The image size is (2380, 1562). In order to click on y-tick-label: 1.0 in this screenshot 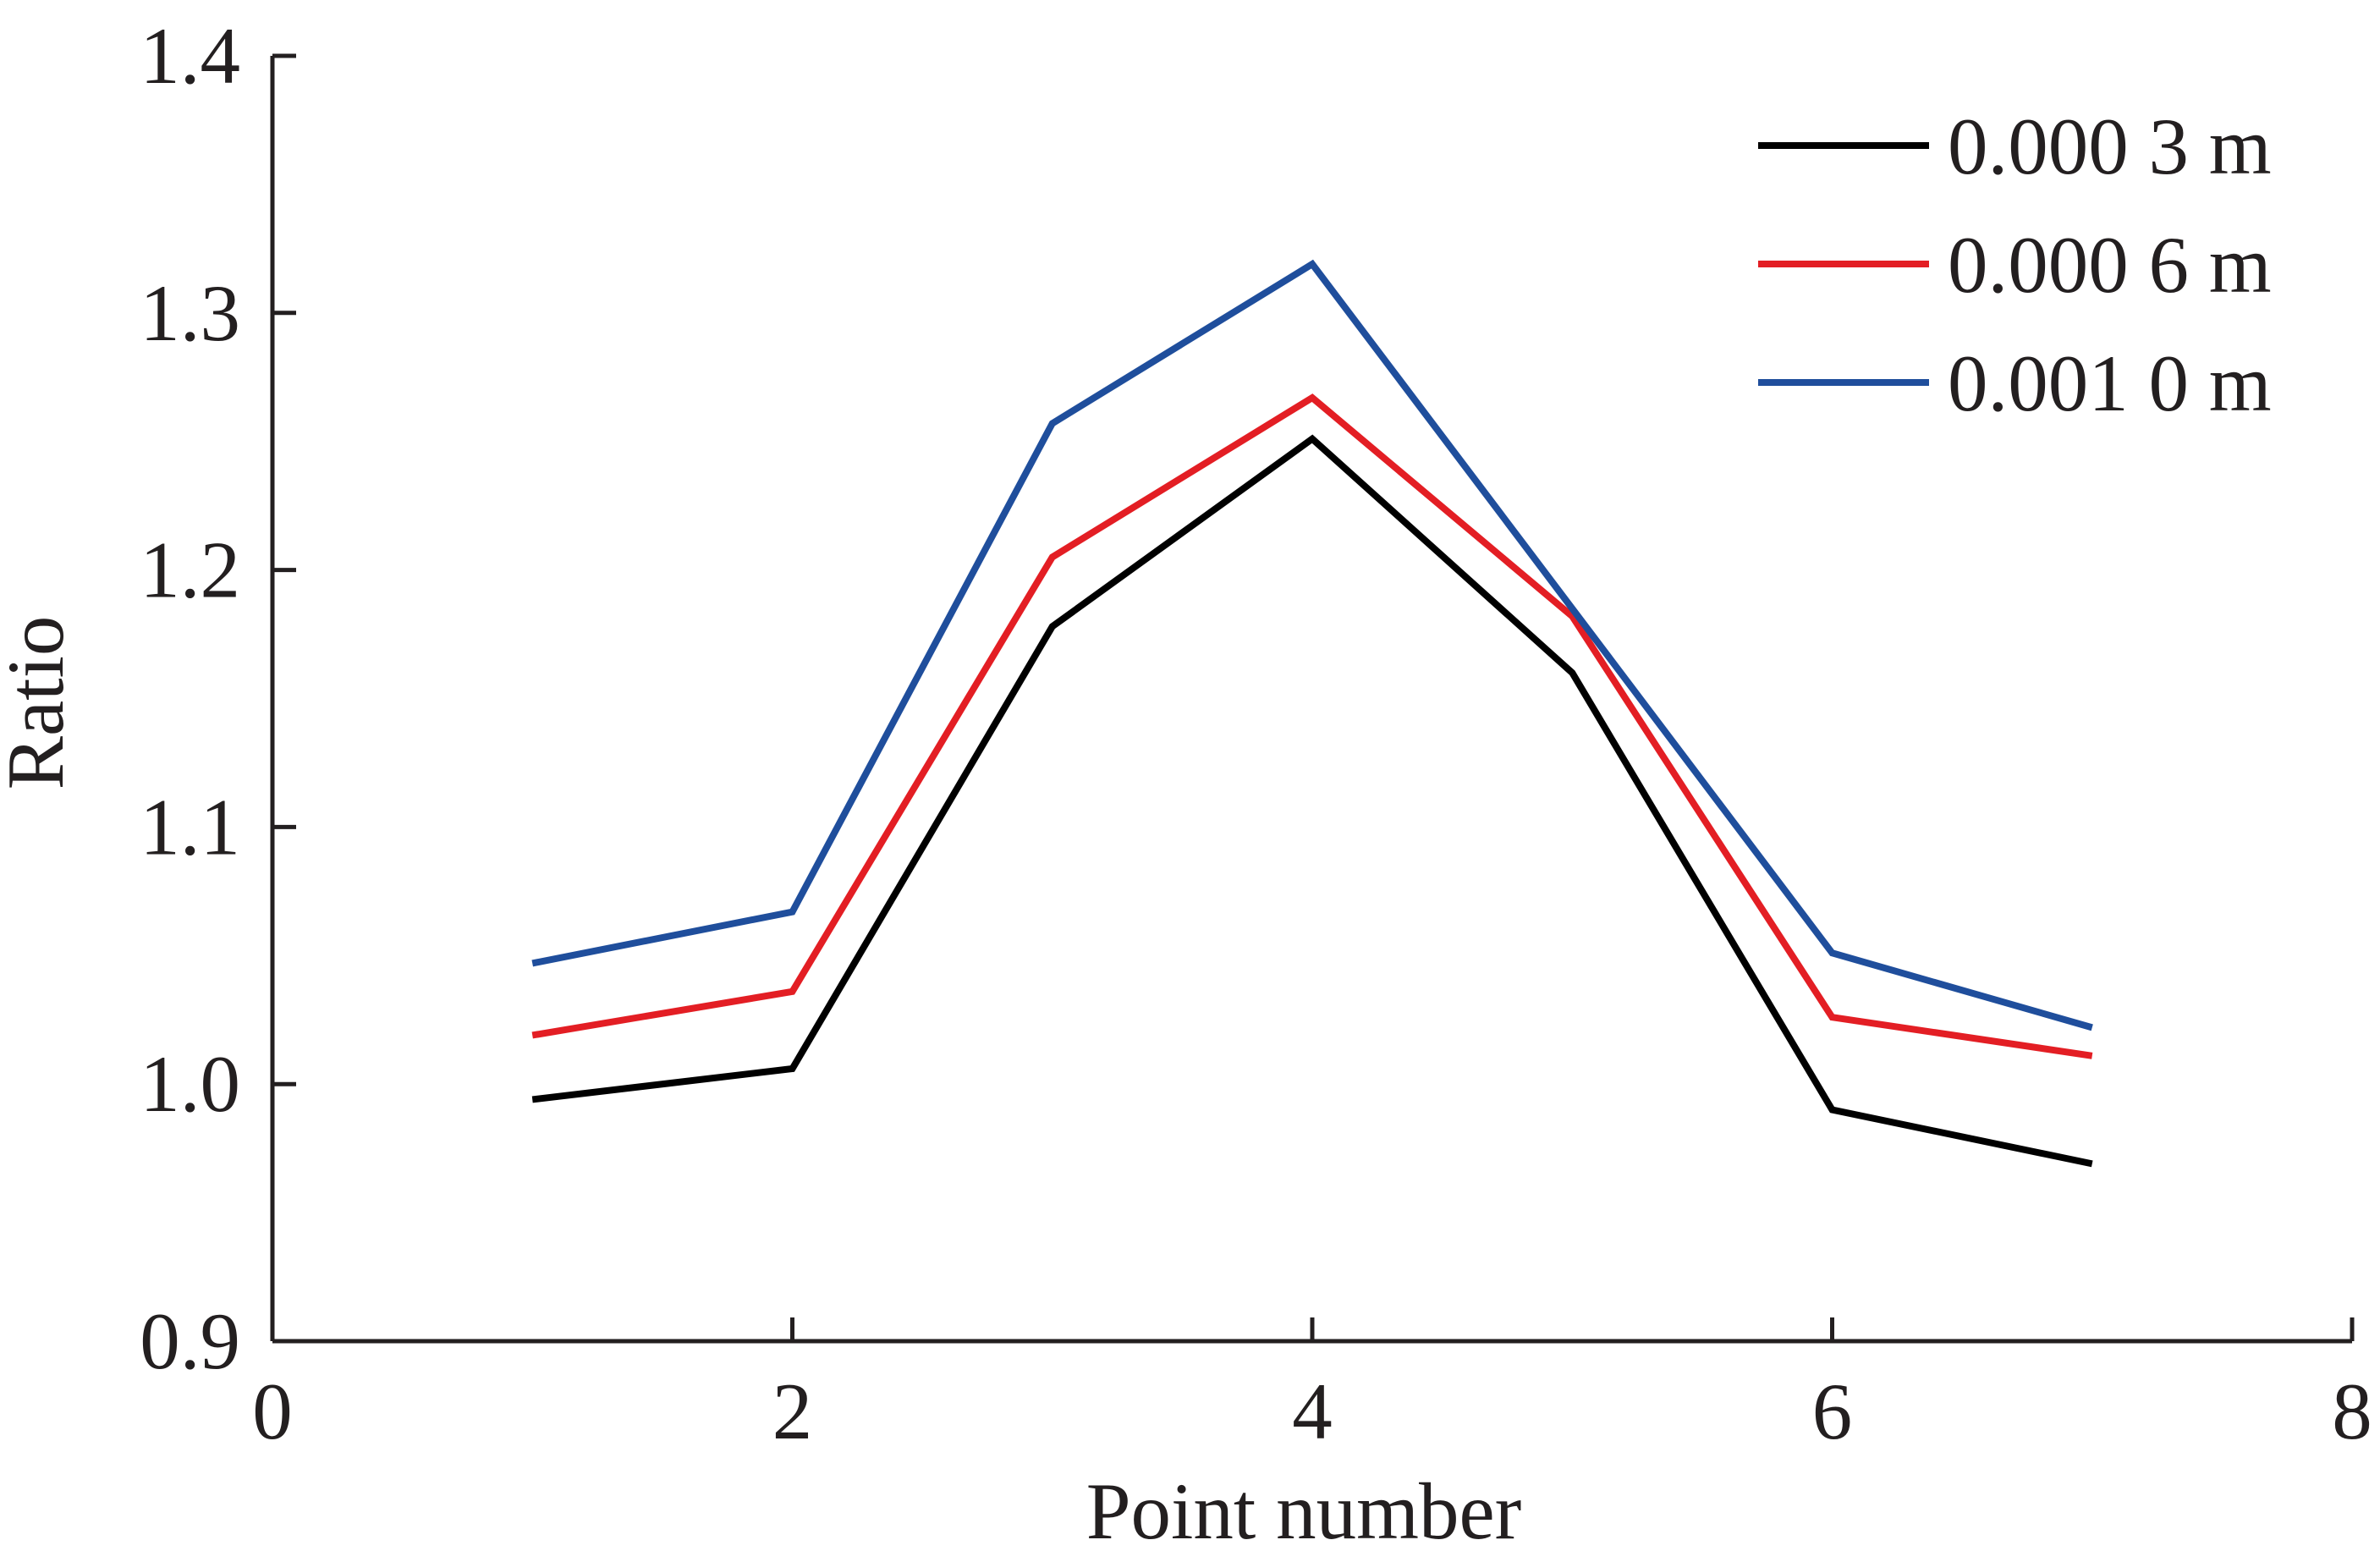, I will do `click(190, 1084)`.